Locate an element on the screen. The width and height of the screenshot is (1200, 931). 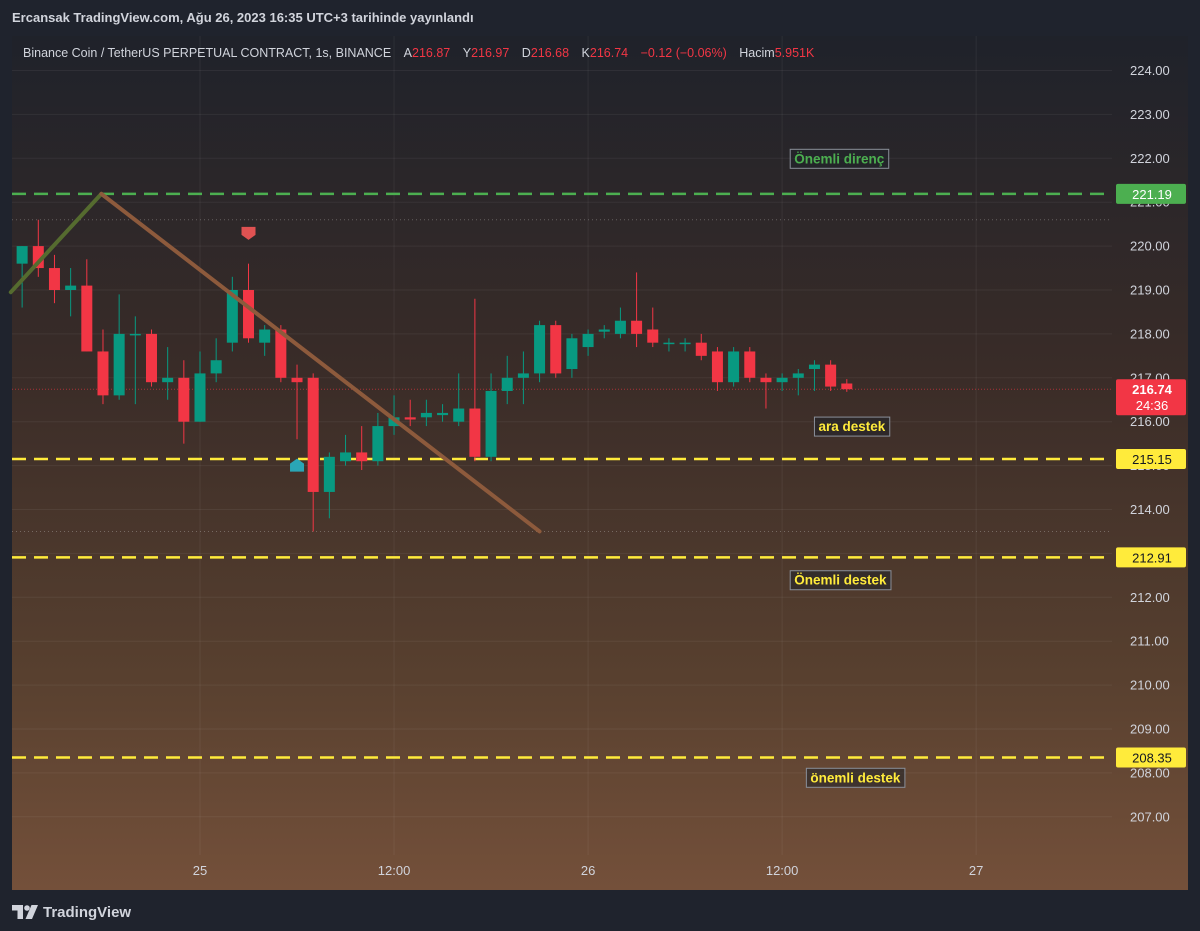
volume-label: Hacim is located at coordinates (757, 53).